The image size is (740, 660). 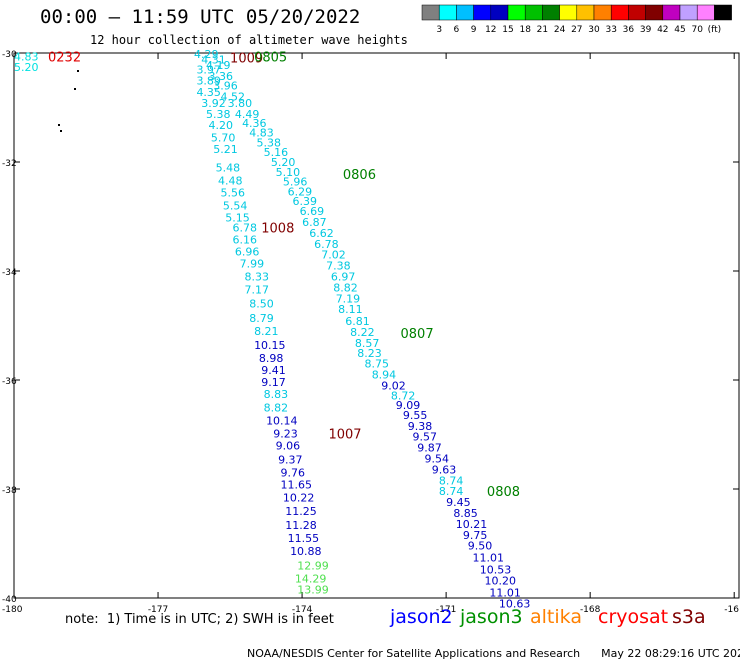 I want to click on wave-height-label: 5.56, so click(x=232, y=193).